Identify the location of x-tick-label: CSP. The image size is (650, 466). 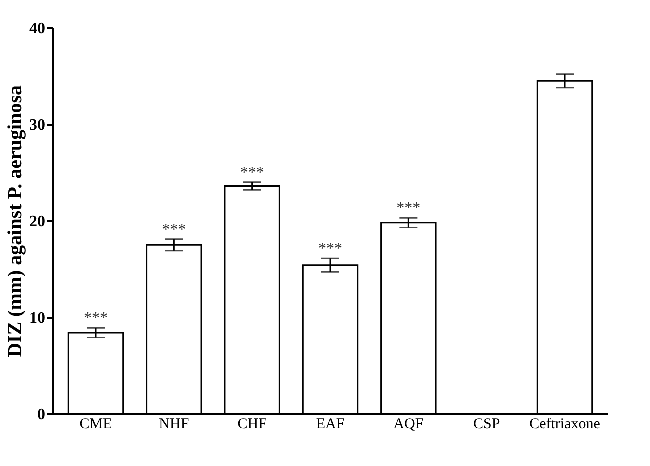
(486, 424).